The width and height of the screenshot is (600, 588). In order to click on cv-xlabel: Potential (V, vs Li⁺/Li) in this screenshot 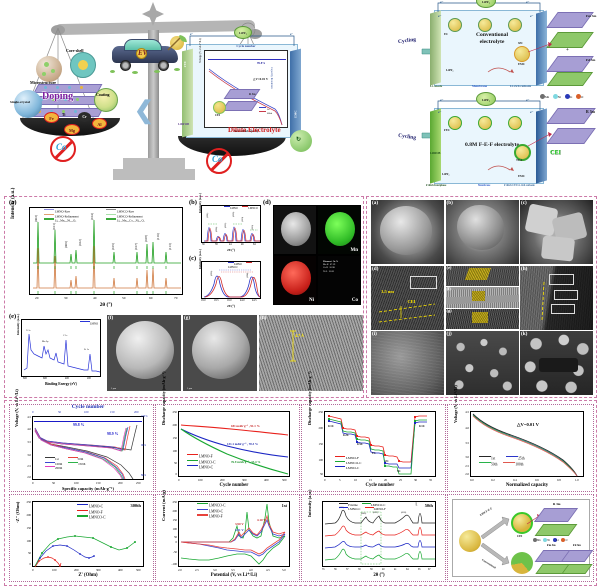, I will do `click(234, 575)`.